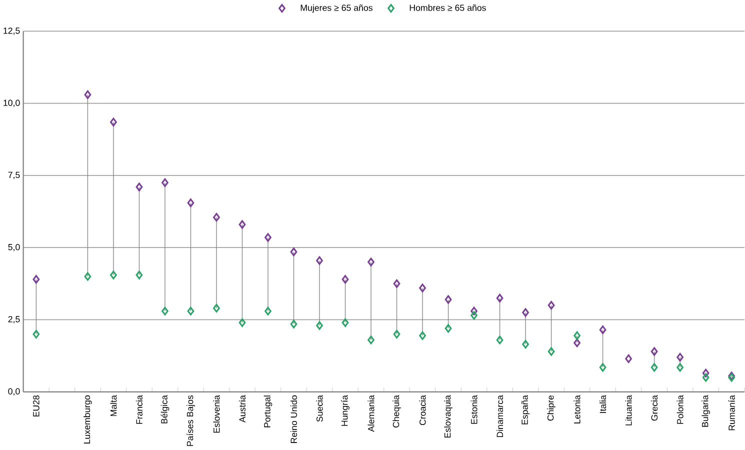  What do you see at coordinates (654, 408) in the screenshot?
I see `x-tick-label: Grecia` at bounding box center [654, 408].